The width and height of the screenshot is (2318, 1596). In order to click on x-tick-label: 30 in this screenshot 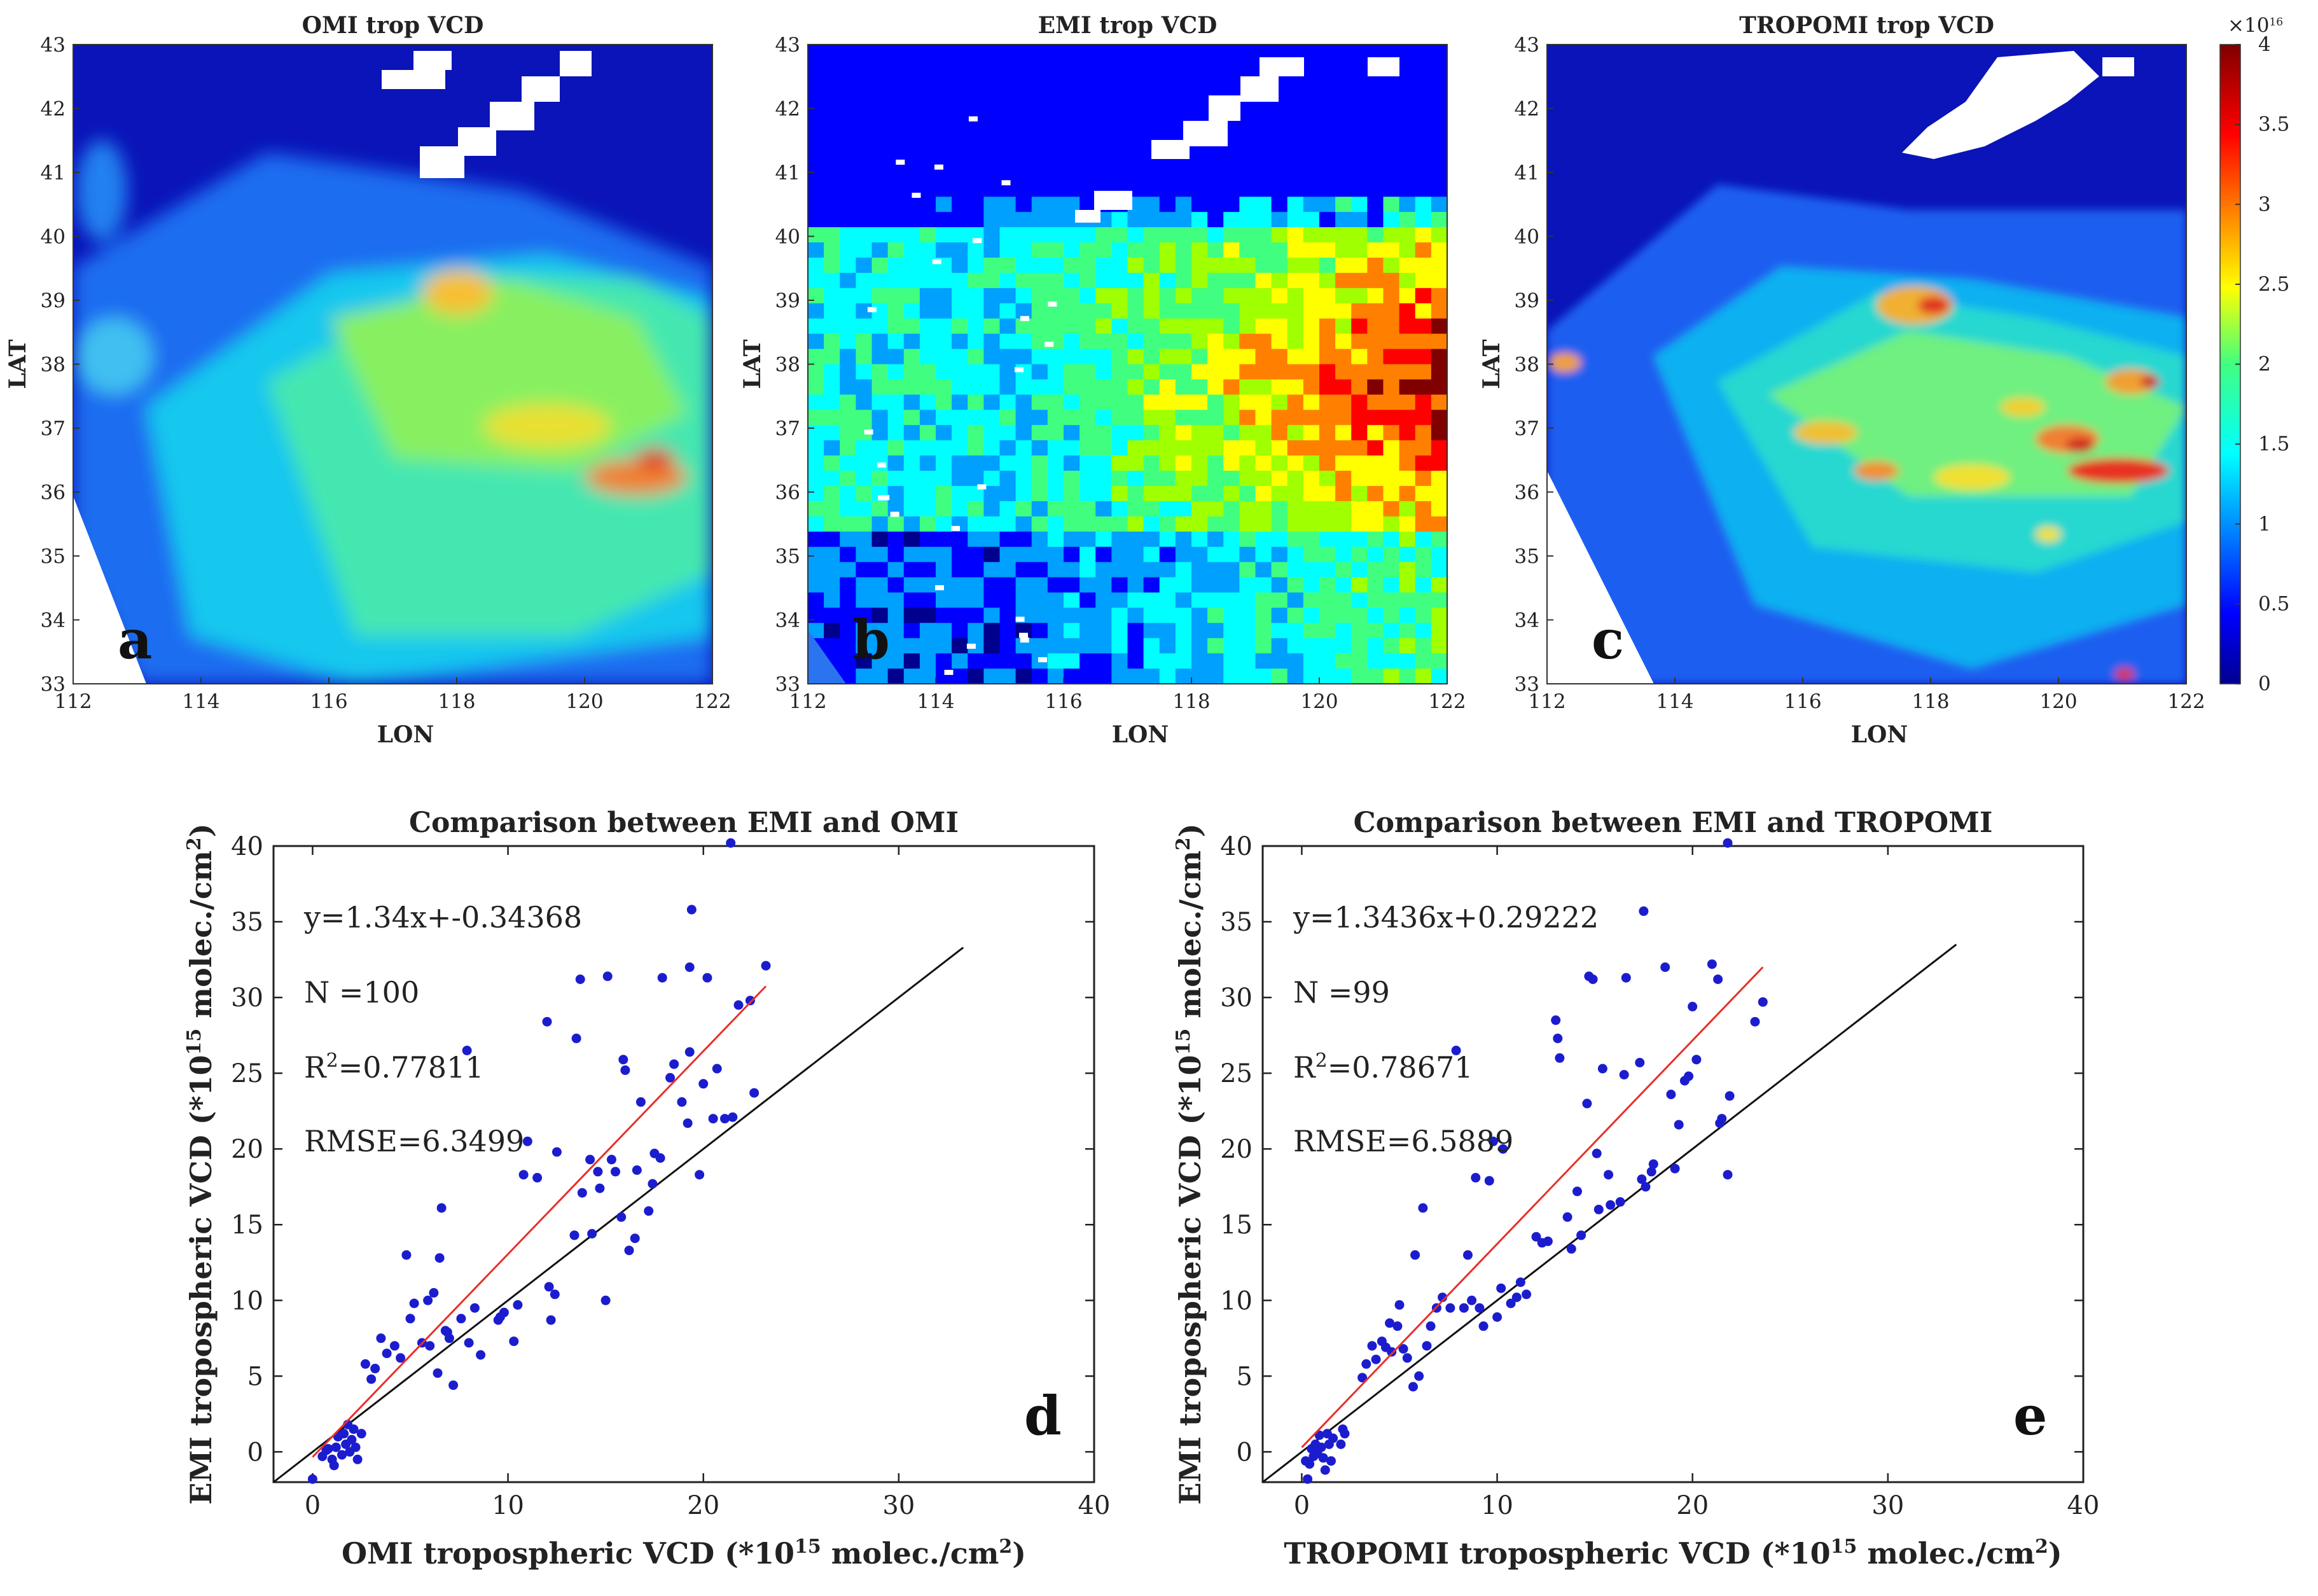, I will do `click(898, 1505)`.